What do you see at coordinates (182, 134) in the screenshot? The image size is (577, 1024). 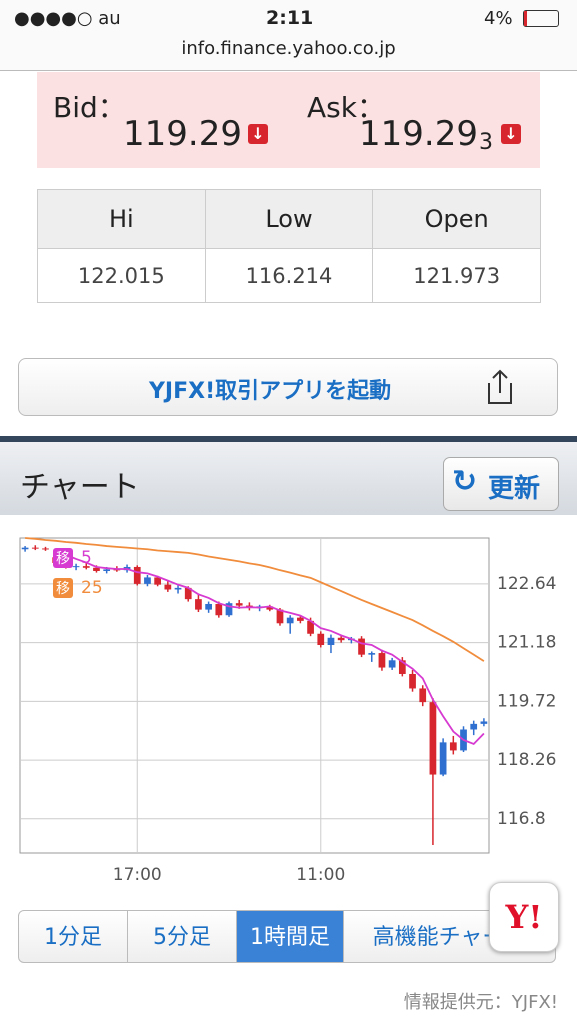 I see `bid: 119.29` at bounding box center [182, 134].